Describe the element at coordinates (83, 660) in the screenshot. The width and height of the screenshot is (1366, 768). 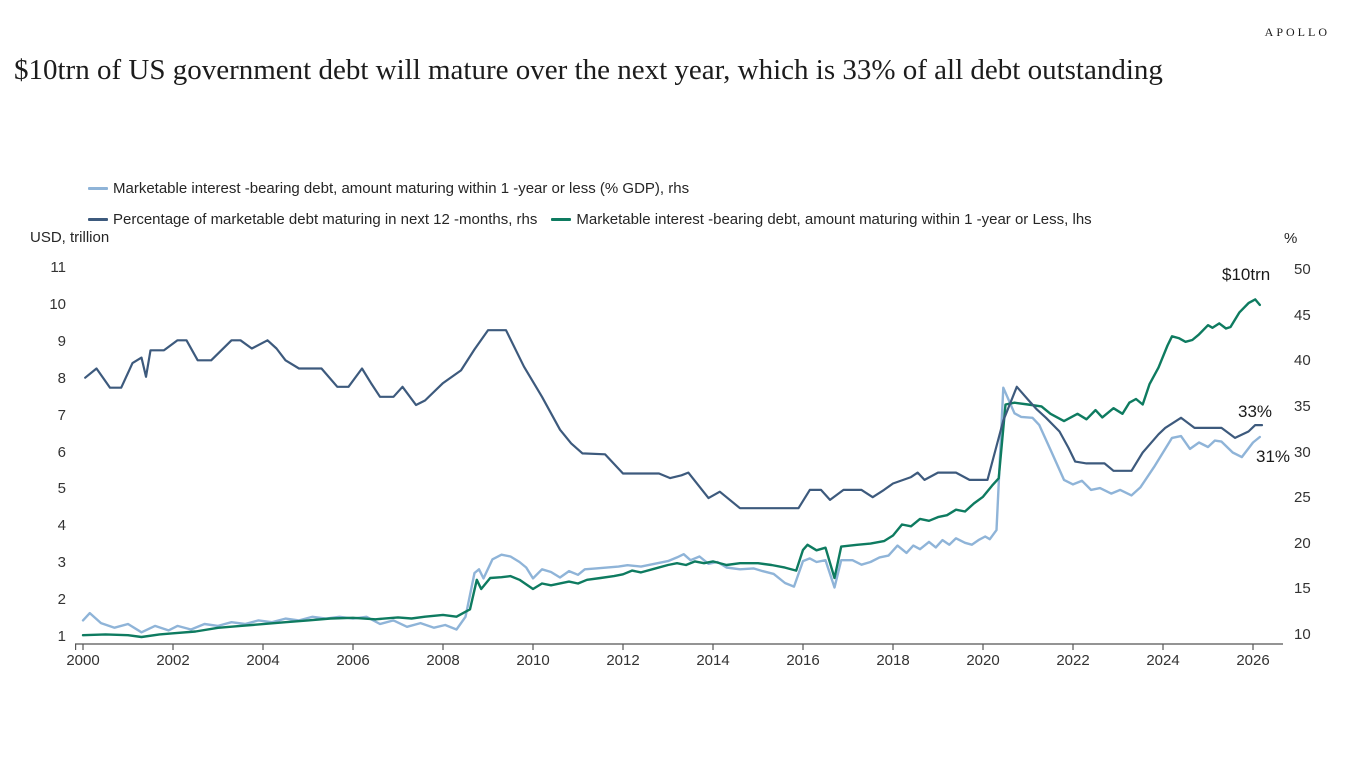
I see `x-axis-tick-label: 2000` at that location.